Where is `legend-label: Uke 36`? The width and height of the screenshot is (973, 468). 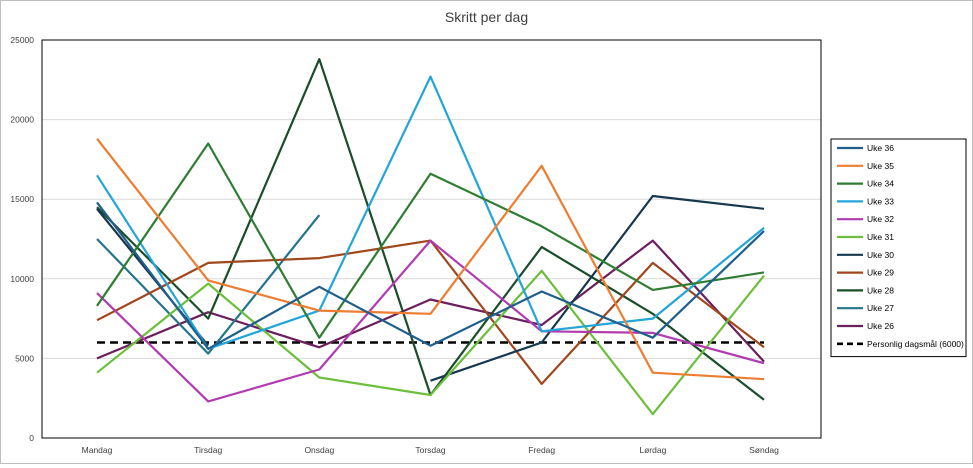
legend-label: Uke 36 is located at coordinates (880, 148).